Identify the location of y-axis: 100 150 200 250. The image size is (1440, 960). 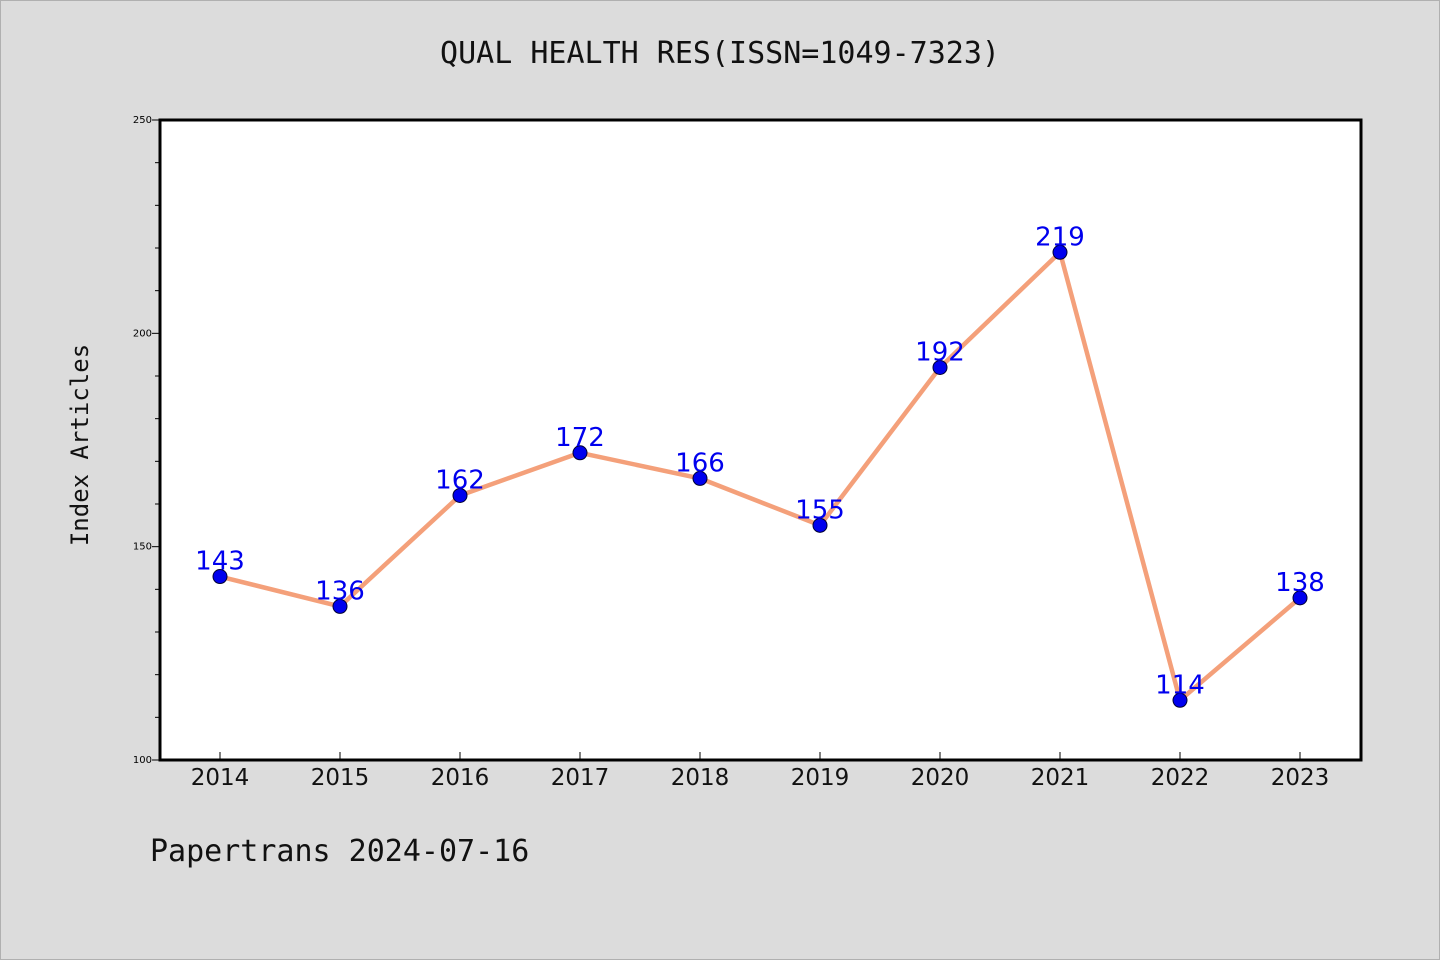
(146, 440).